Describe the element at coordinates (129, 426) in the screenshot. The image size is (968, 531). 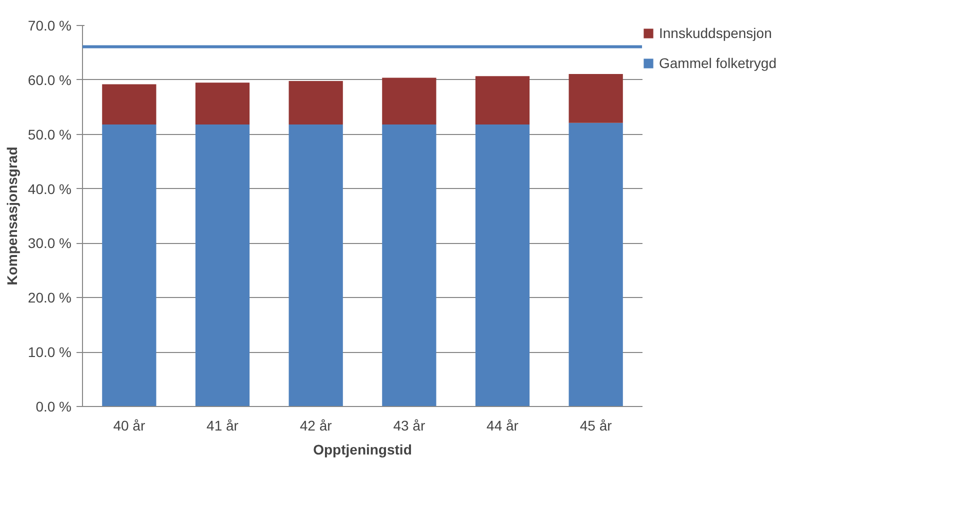
I see `x-tick-label: 40 år` at that location.